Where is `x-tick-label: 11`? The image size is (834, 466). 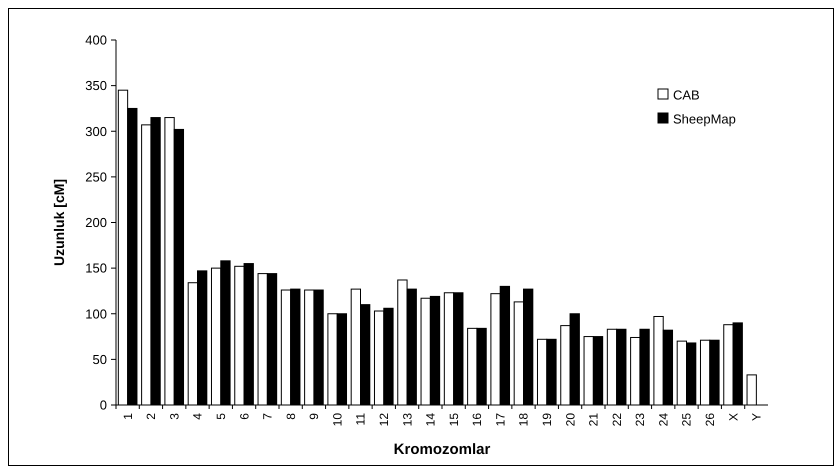 x-tick-label: 11 is located at coordinates (361, 419).